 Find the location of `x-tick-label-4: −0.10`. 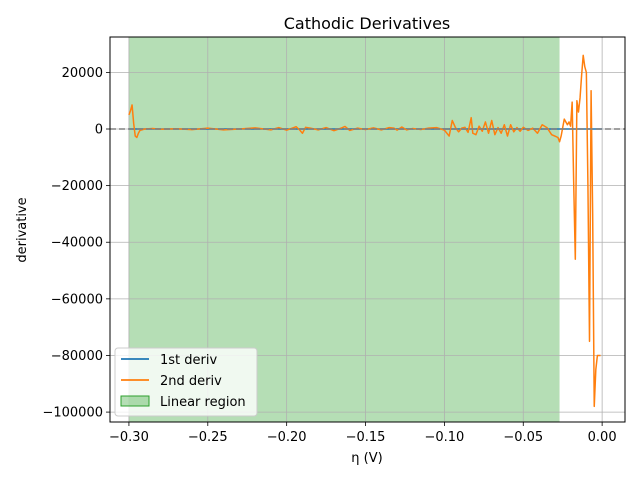

x-tick-label-4: −0.10 is located at coordinates (444, 437).